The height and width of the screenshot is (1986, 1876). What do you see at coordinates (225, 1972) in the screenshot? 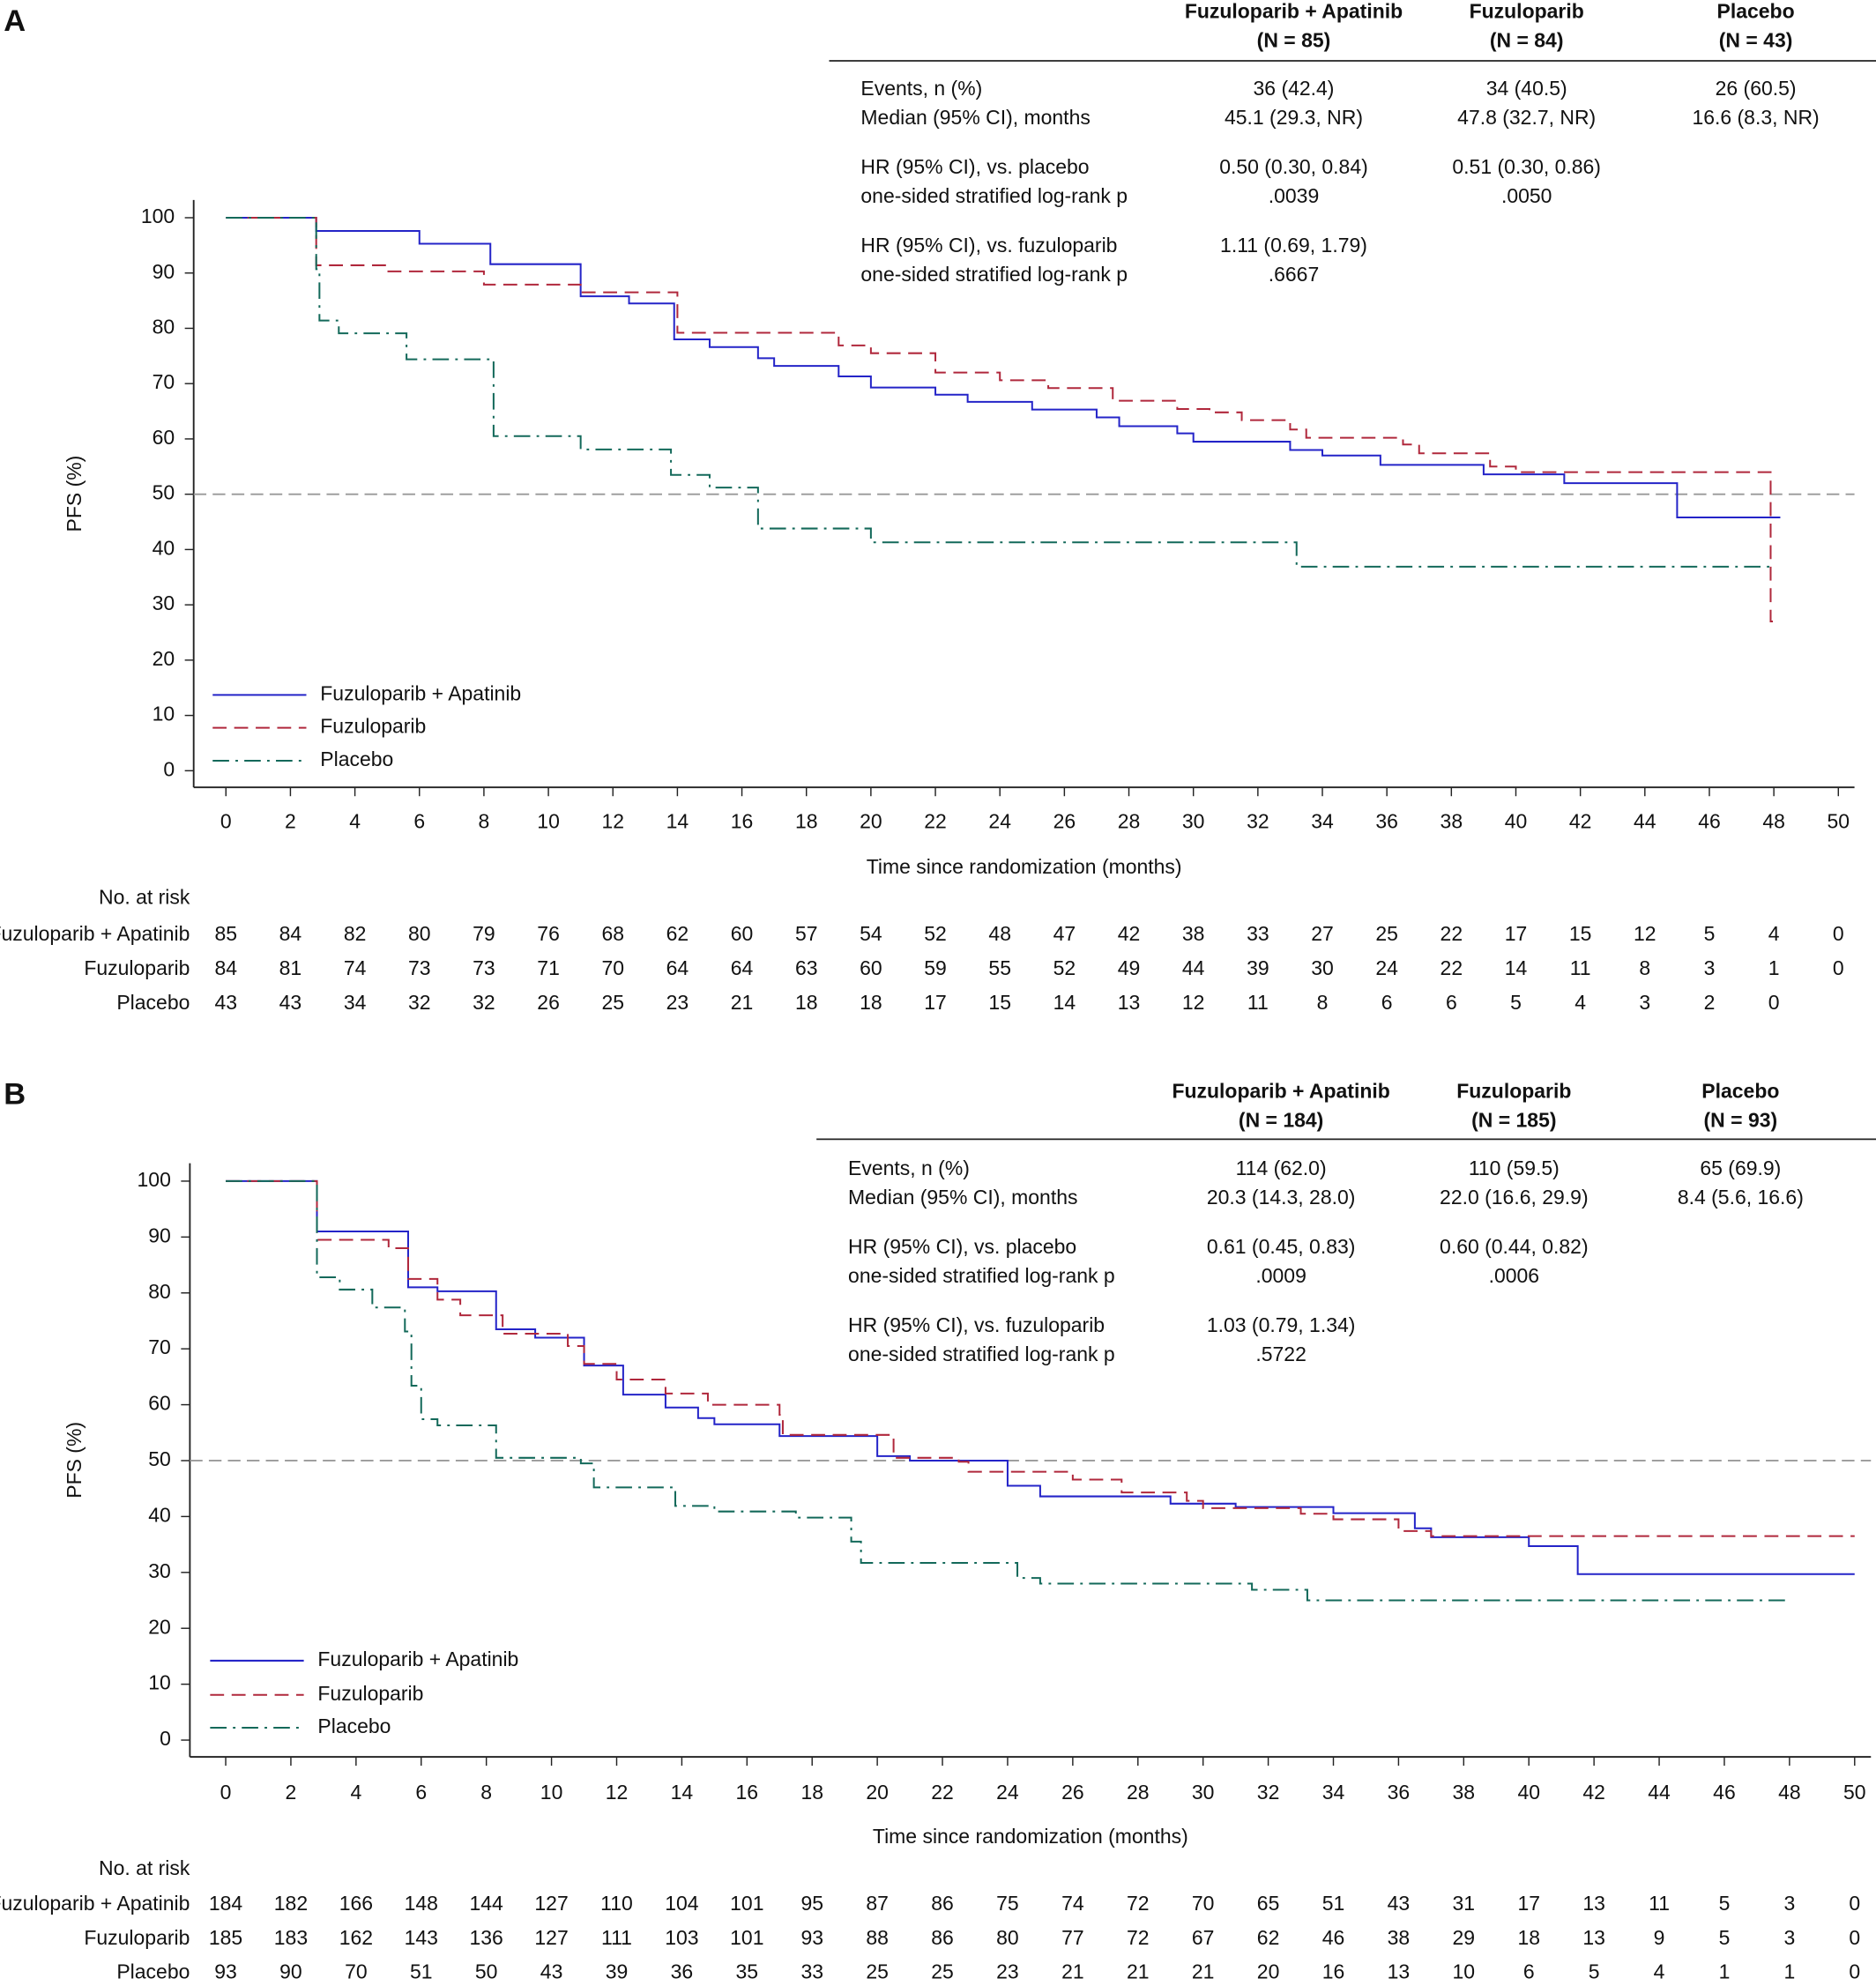
I see `risk-count: 93` at bounding box center [225, 1972].